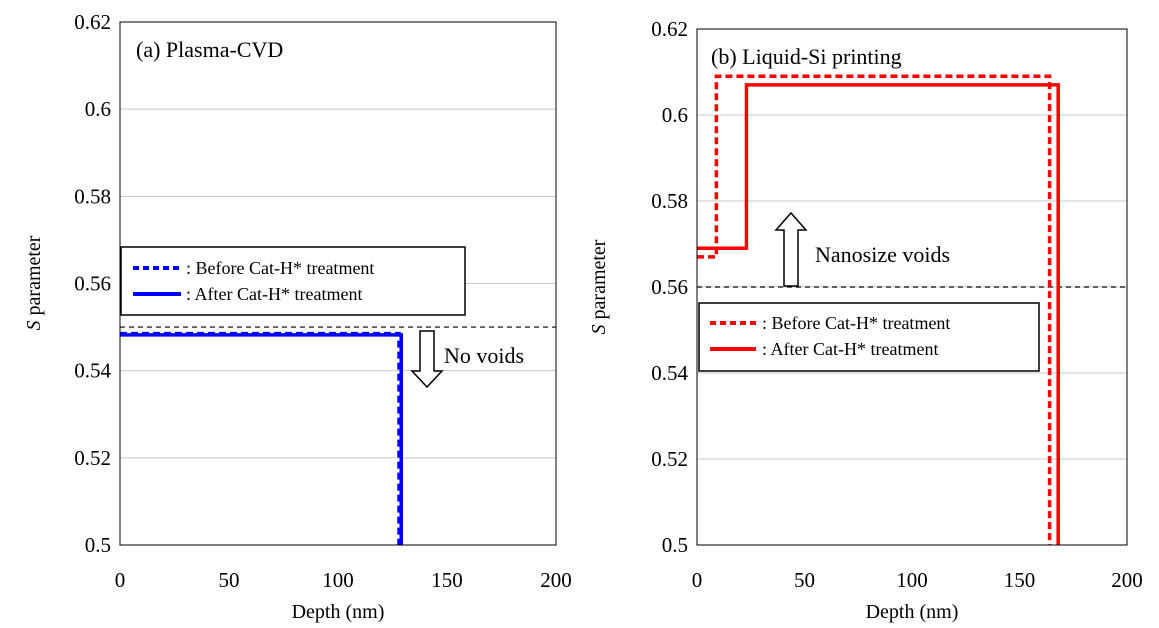 The height and width of the screenshot is (628, 1159). I want to click on up-arrow-icon, so click(791, 249).